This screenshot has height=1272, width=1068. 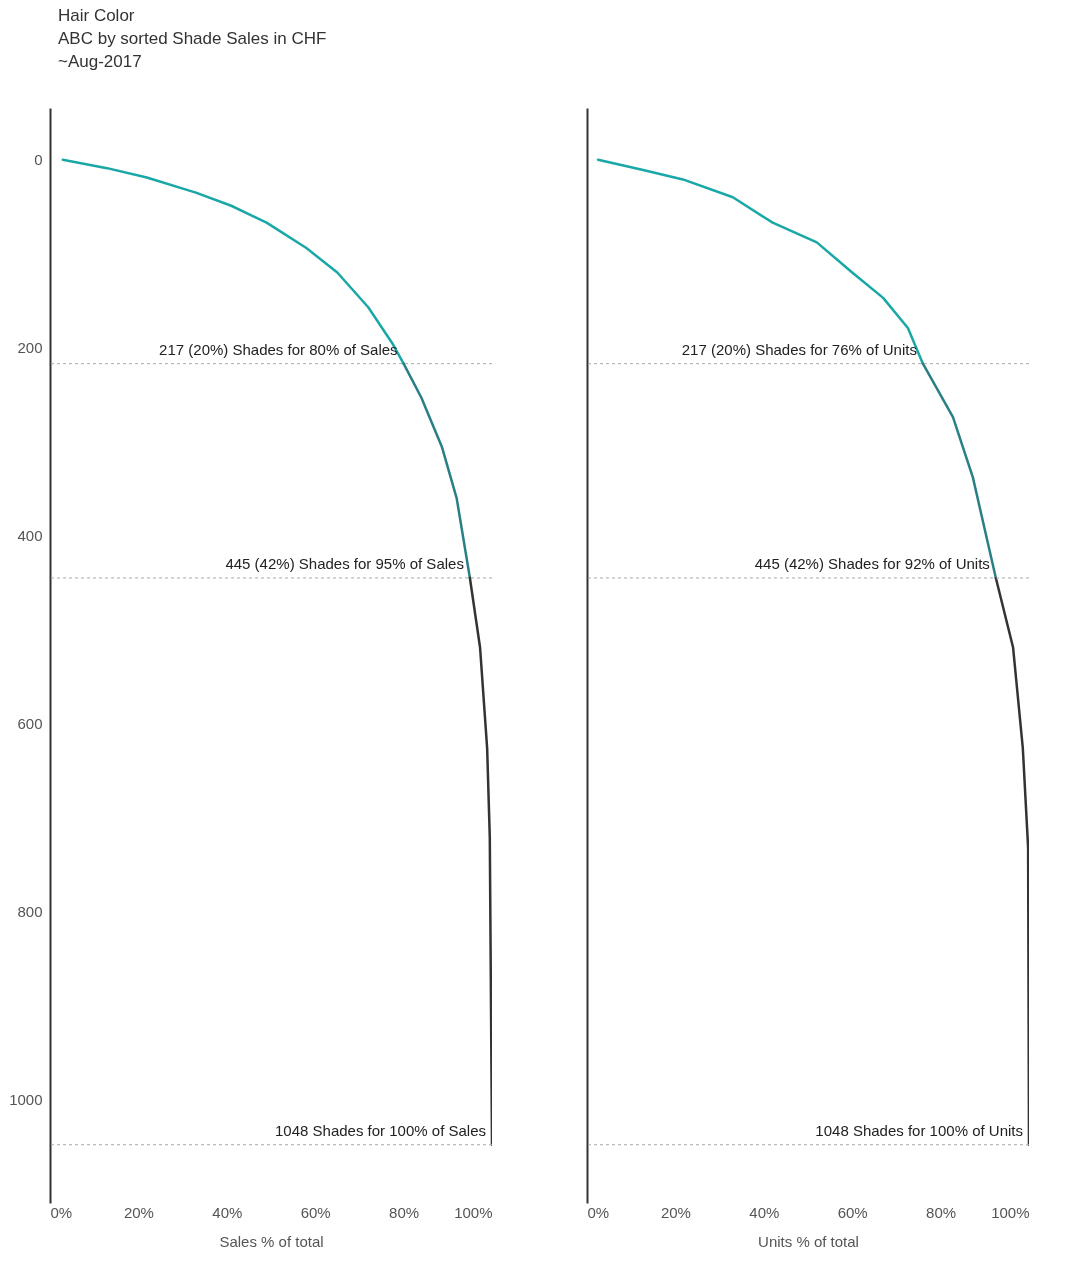 What do you see at coordinates (96, 15) in the screenshot?
I see `chart-title: Hair Color` at bounding box center [96, 15].